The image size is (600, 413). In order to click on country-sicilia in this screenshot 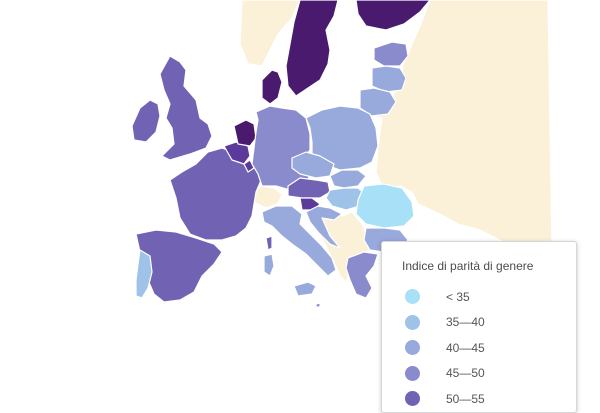, I will do `click(305, 289)`.